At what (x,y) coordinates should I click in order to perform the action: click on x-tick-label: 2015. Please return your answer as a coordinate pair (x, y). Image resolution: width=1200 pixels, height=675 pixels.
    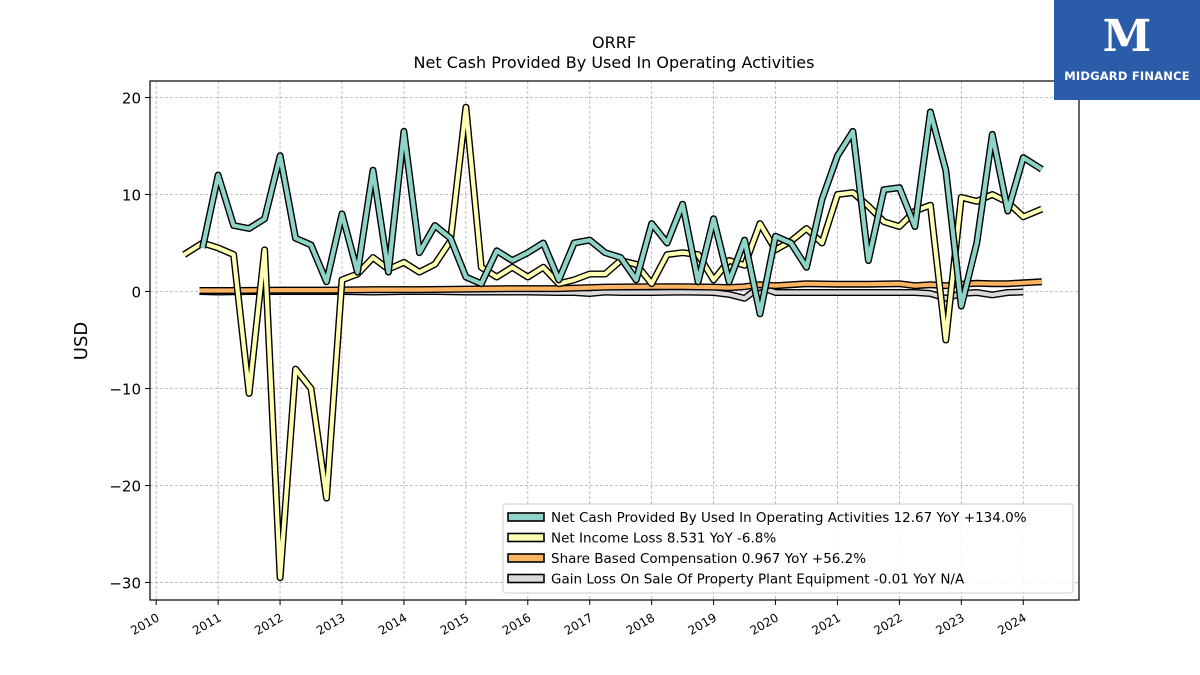
    Looking at the image, I should click on (454, 623).